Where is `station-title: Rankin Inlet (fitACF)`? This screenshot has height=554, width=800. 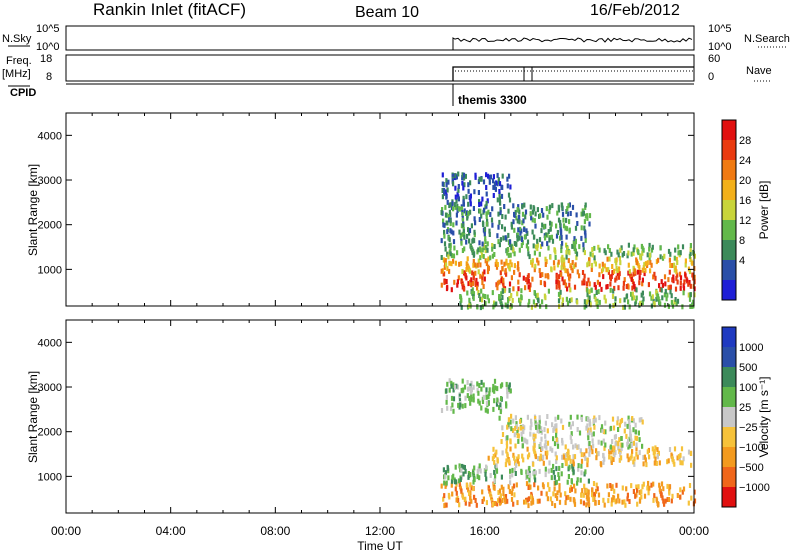 station-title: Rankin Inlet (fitACF) is located at coordinates (169, 9).